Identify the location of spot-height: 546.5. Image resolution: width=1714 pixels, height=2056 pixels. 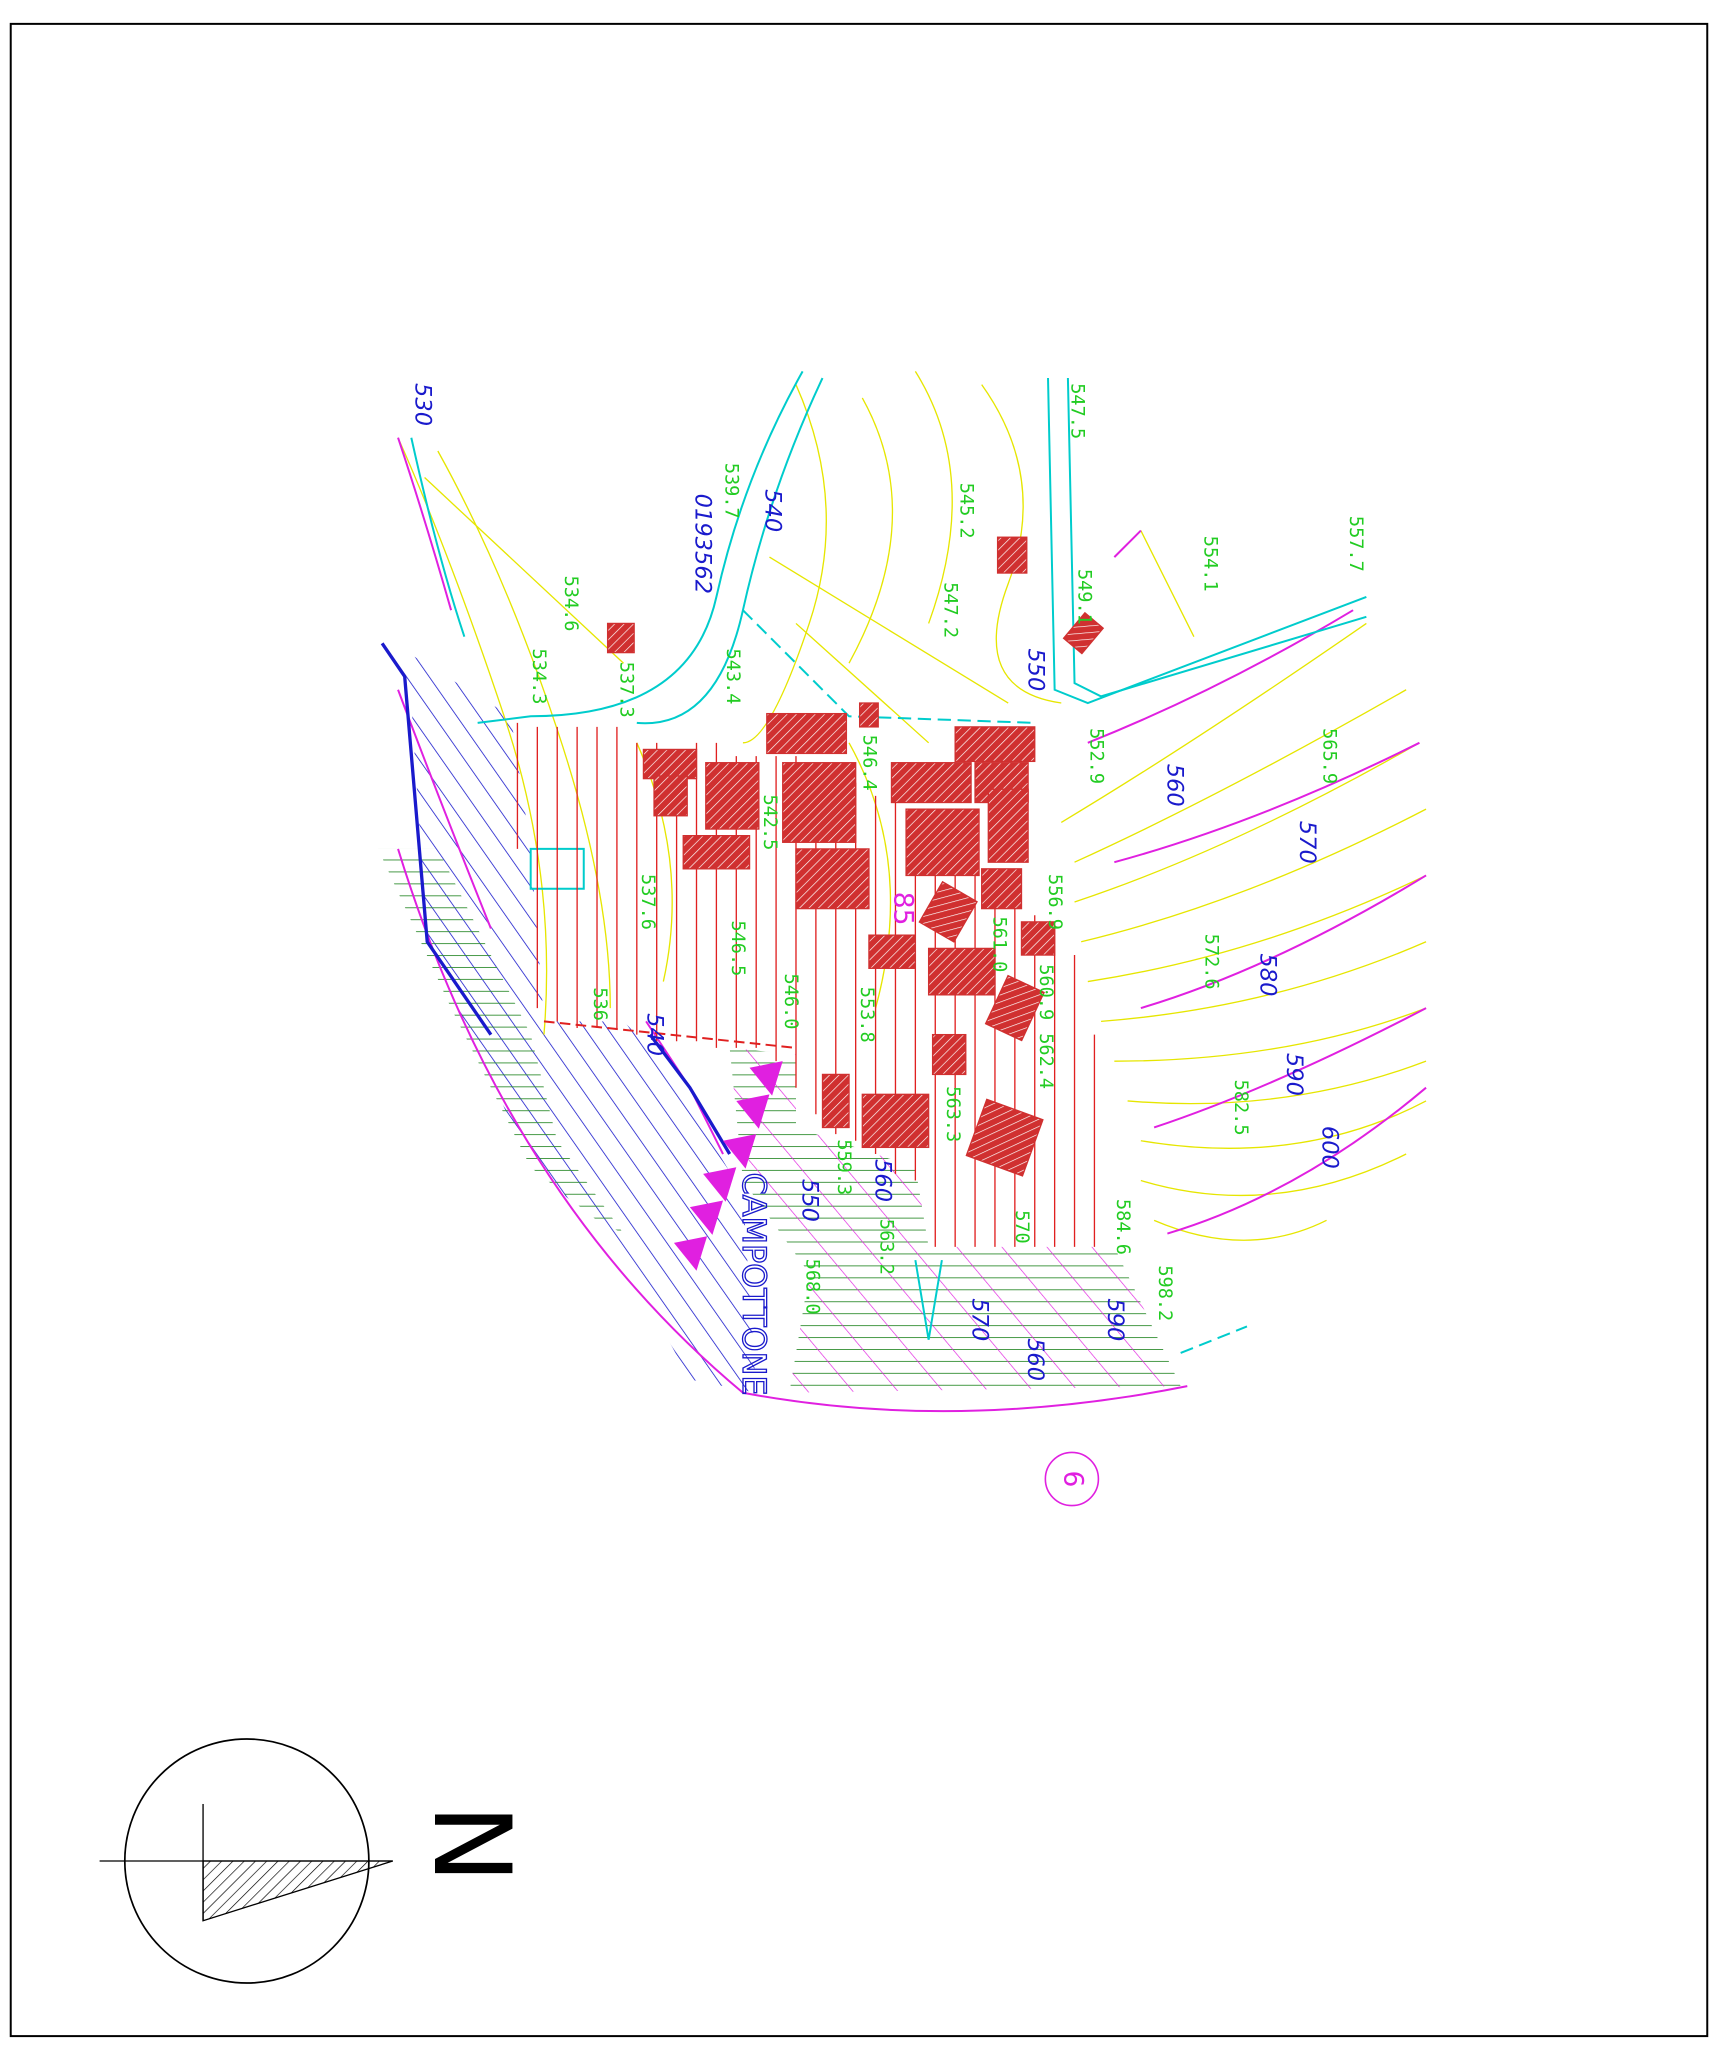
(737, 948).